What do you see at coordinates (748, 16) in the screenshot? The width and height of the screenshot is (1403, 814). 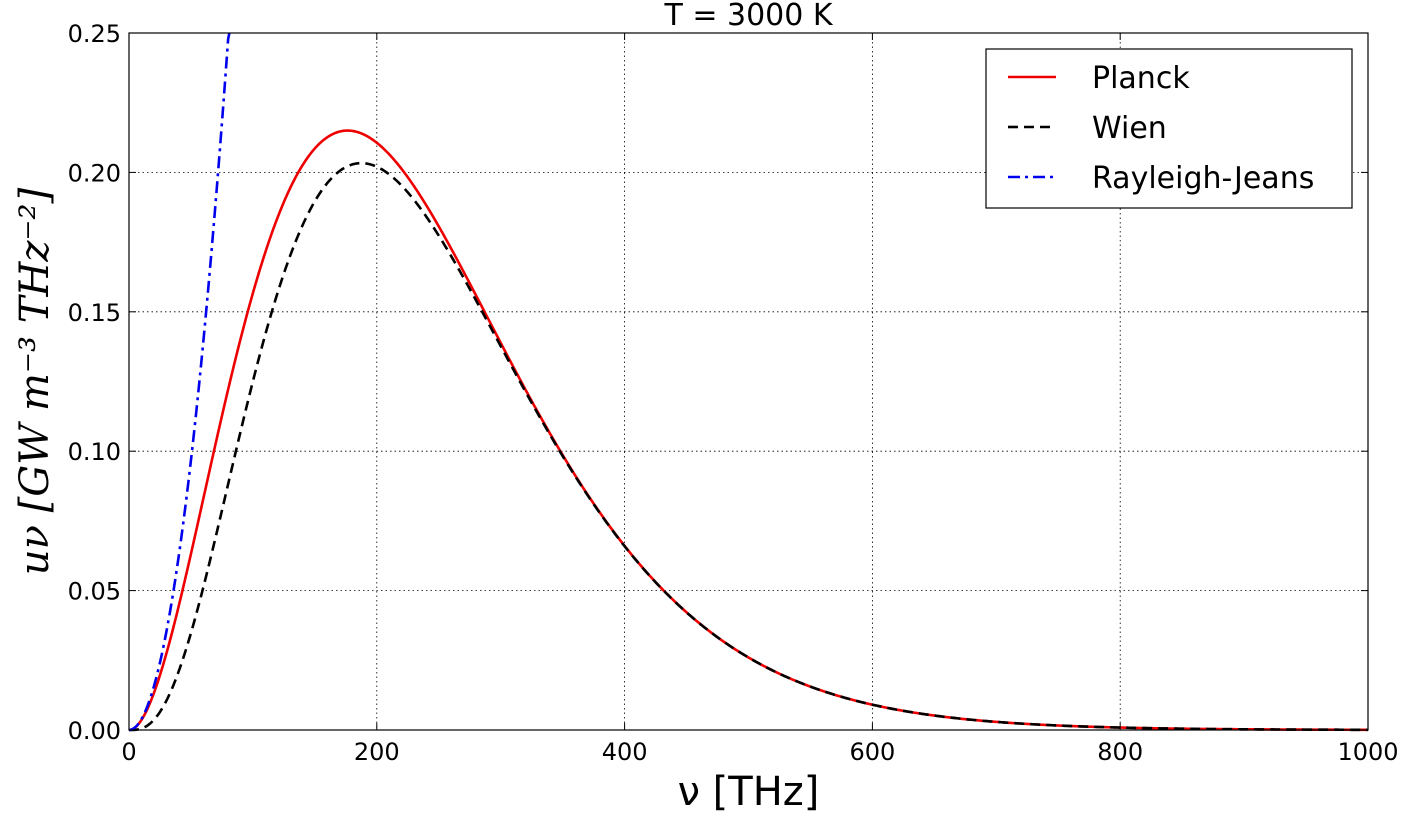 I see `chart-title: T = 3000 K` at bounding box center [748, 16].